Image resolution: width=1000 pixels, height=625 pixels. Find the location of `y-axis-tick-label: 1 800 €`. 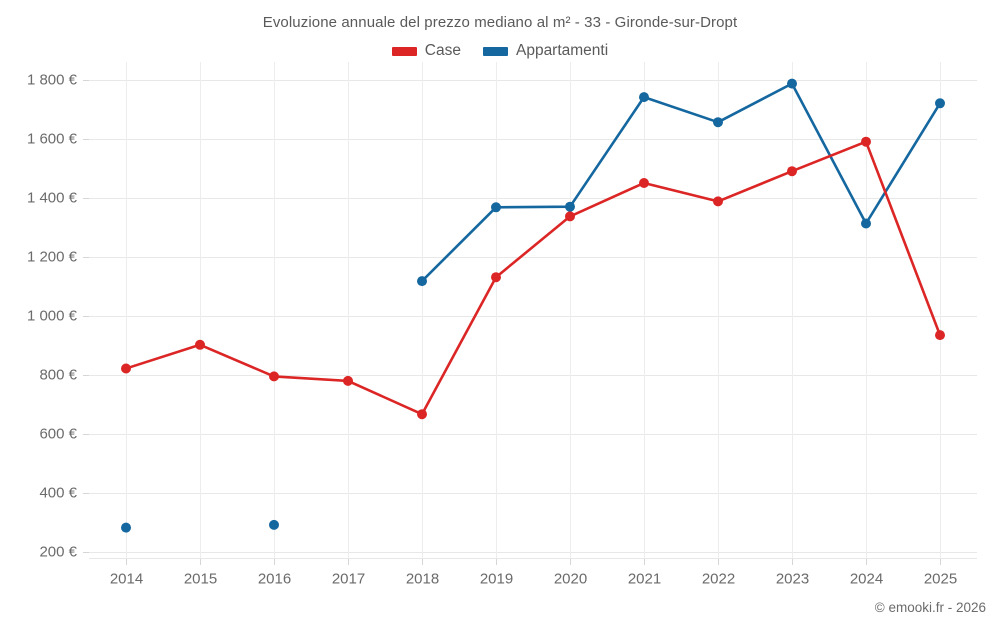

y-axis-tick-label: 1 800 € is located at coordinates (52, 79).